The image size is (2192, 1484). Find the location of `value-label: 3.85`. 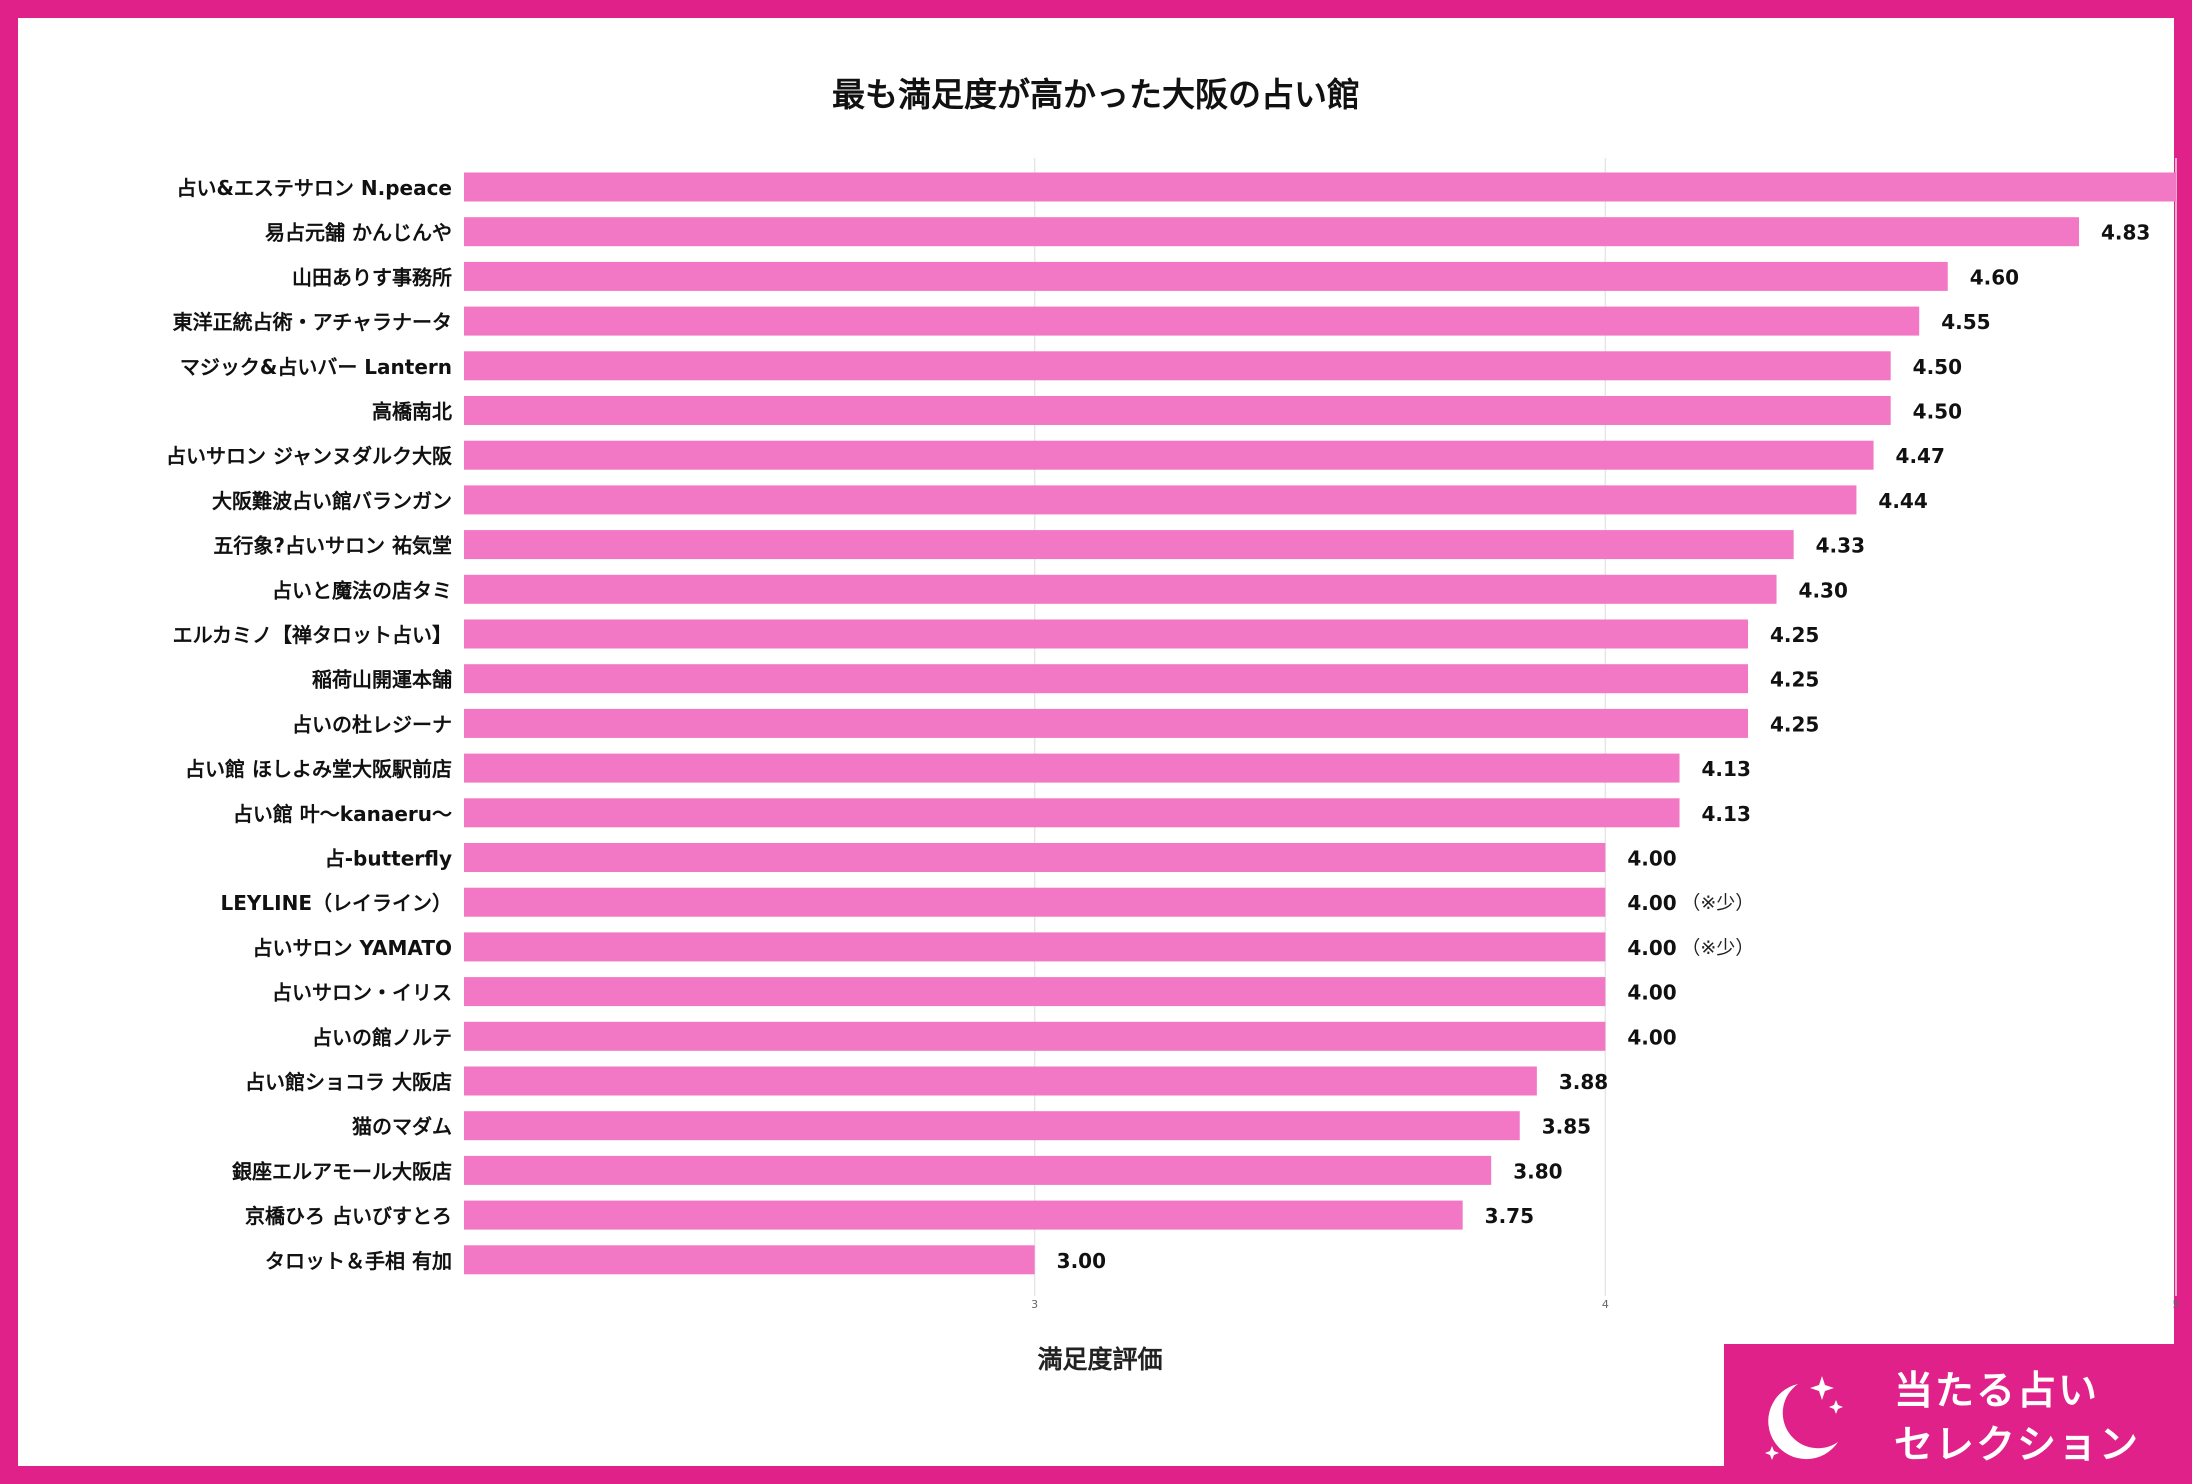

value-label: 3.85 is located at coordinates (1566, 1127).